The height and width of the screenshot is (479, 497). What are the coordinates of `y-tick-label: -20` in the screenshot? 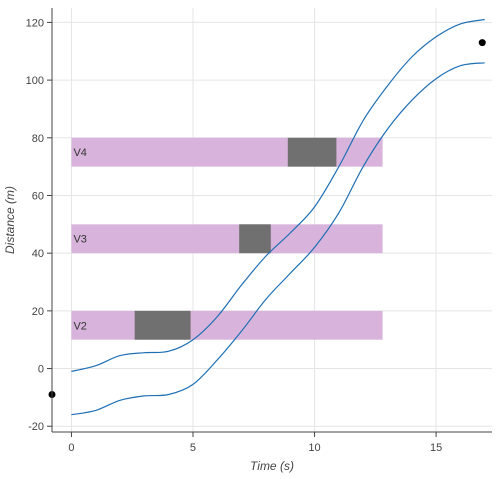 It's located at (36, 427).